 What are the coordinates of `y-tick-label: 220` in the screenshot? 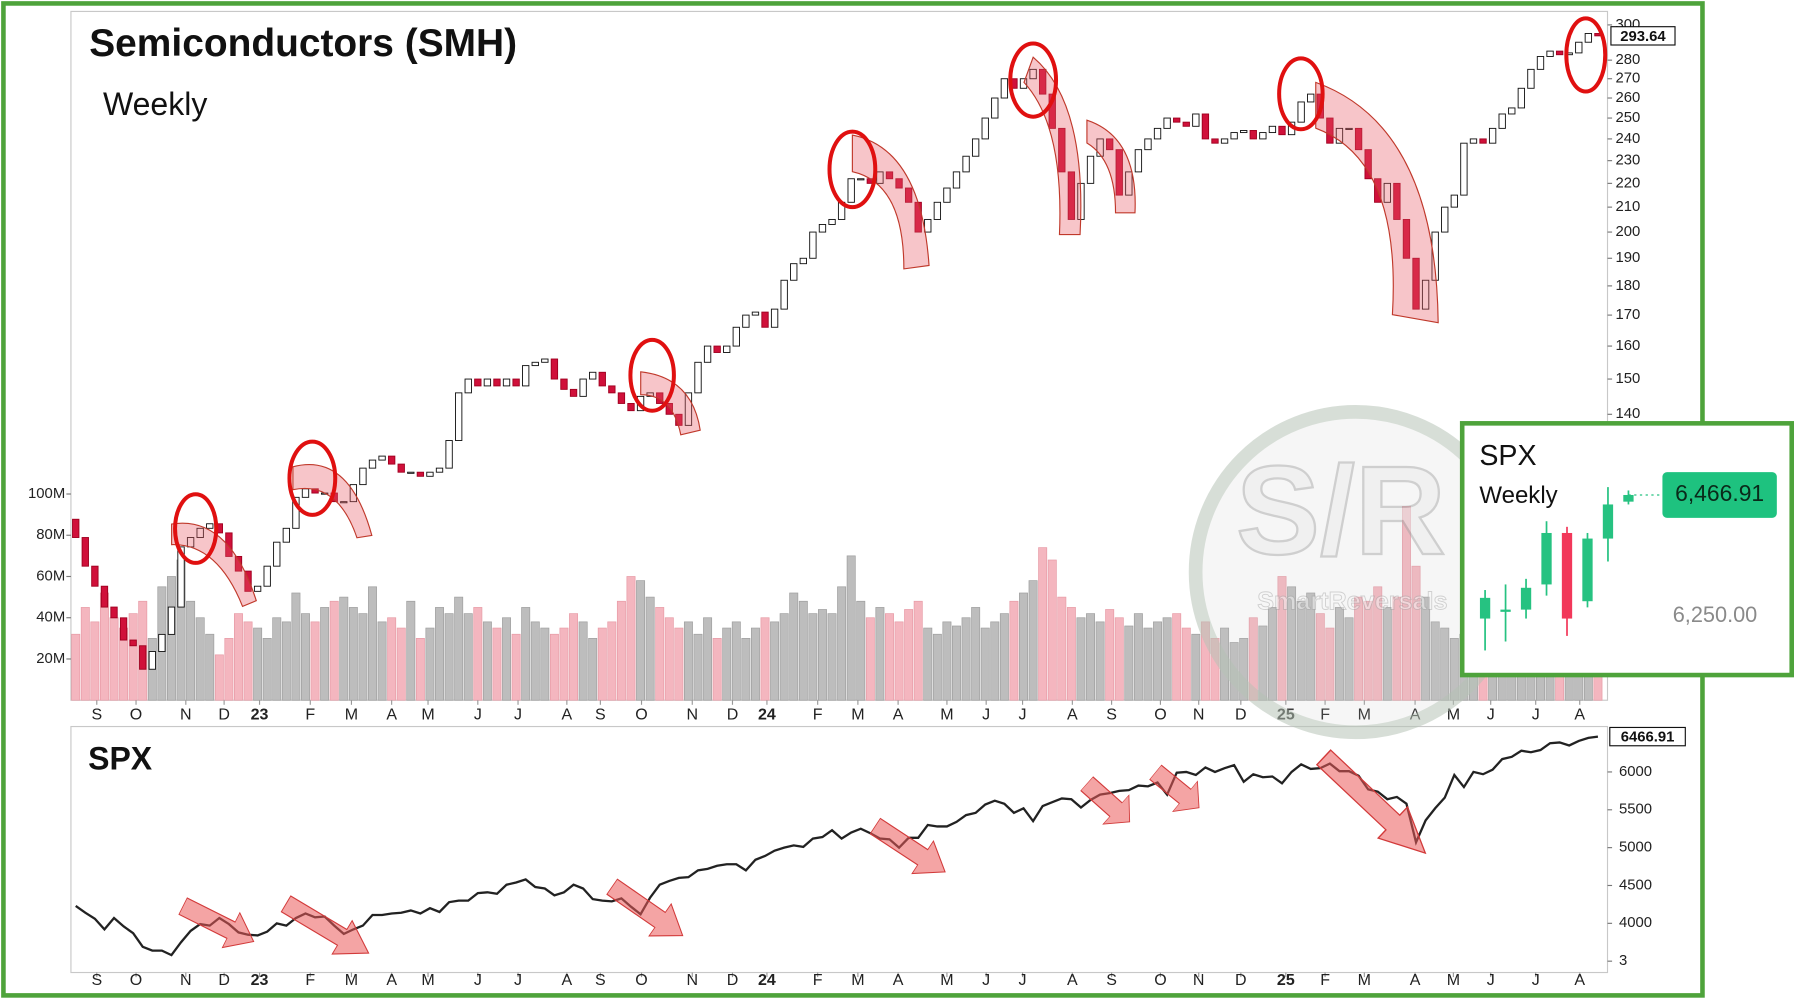 It's located at (1628, 183).